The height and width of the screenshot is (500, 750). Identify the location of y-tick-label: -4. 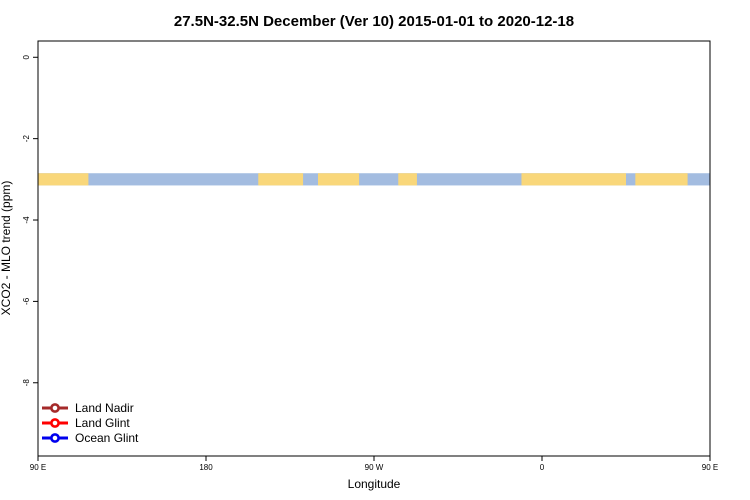
(26, 220).